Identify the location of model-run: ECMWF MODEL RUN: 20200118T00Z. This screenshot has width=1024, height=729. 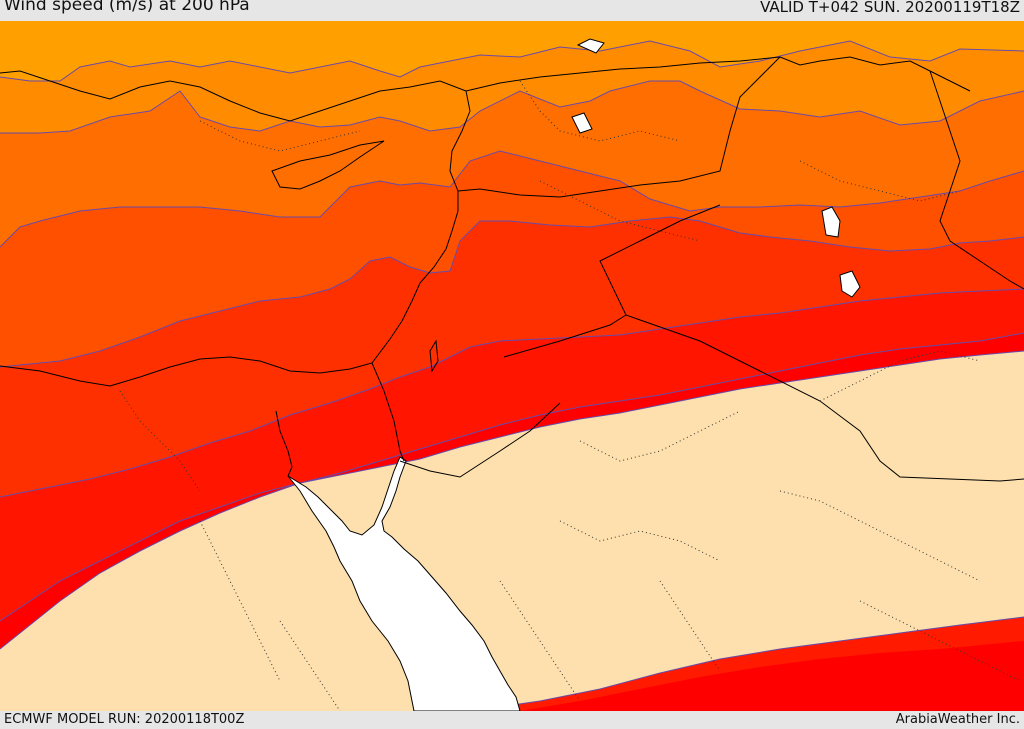
(124, 719).